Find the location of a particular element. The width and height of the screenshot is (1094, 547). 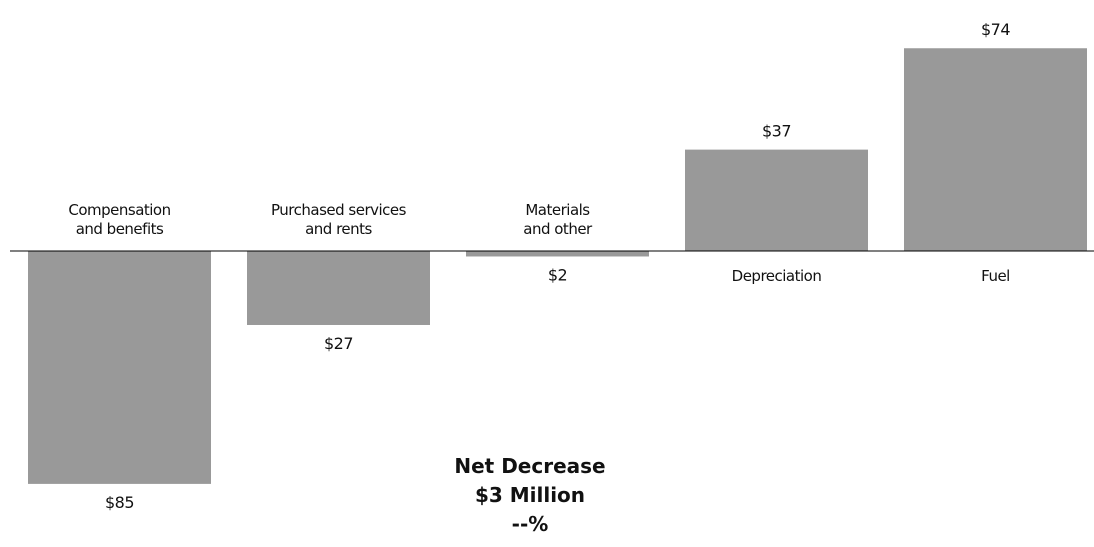

value-label-2: $2 is located at coordinates (557, 274).